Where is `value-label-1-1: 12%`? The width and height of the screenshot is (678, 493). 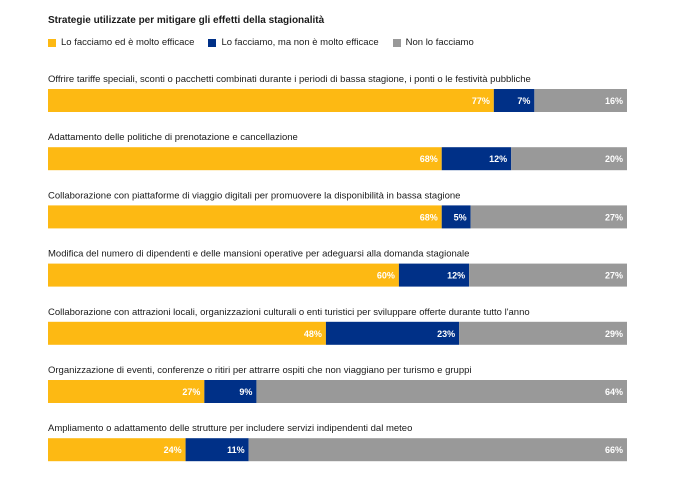
value-label-1-1: 12% is located at coordinates (498, 159).